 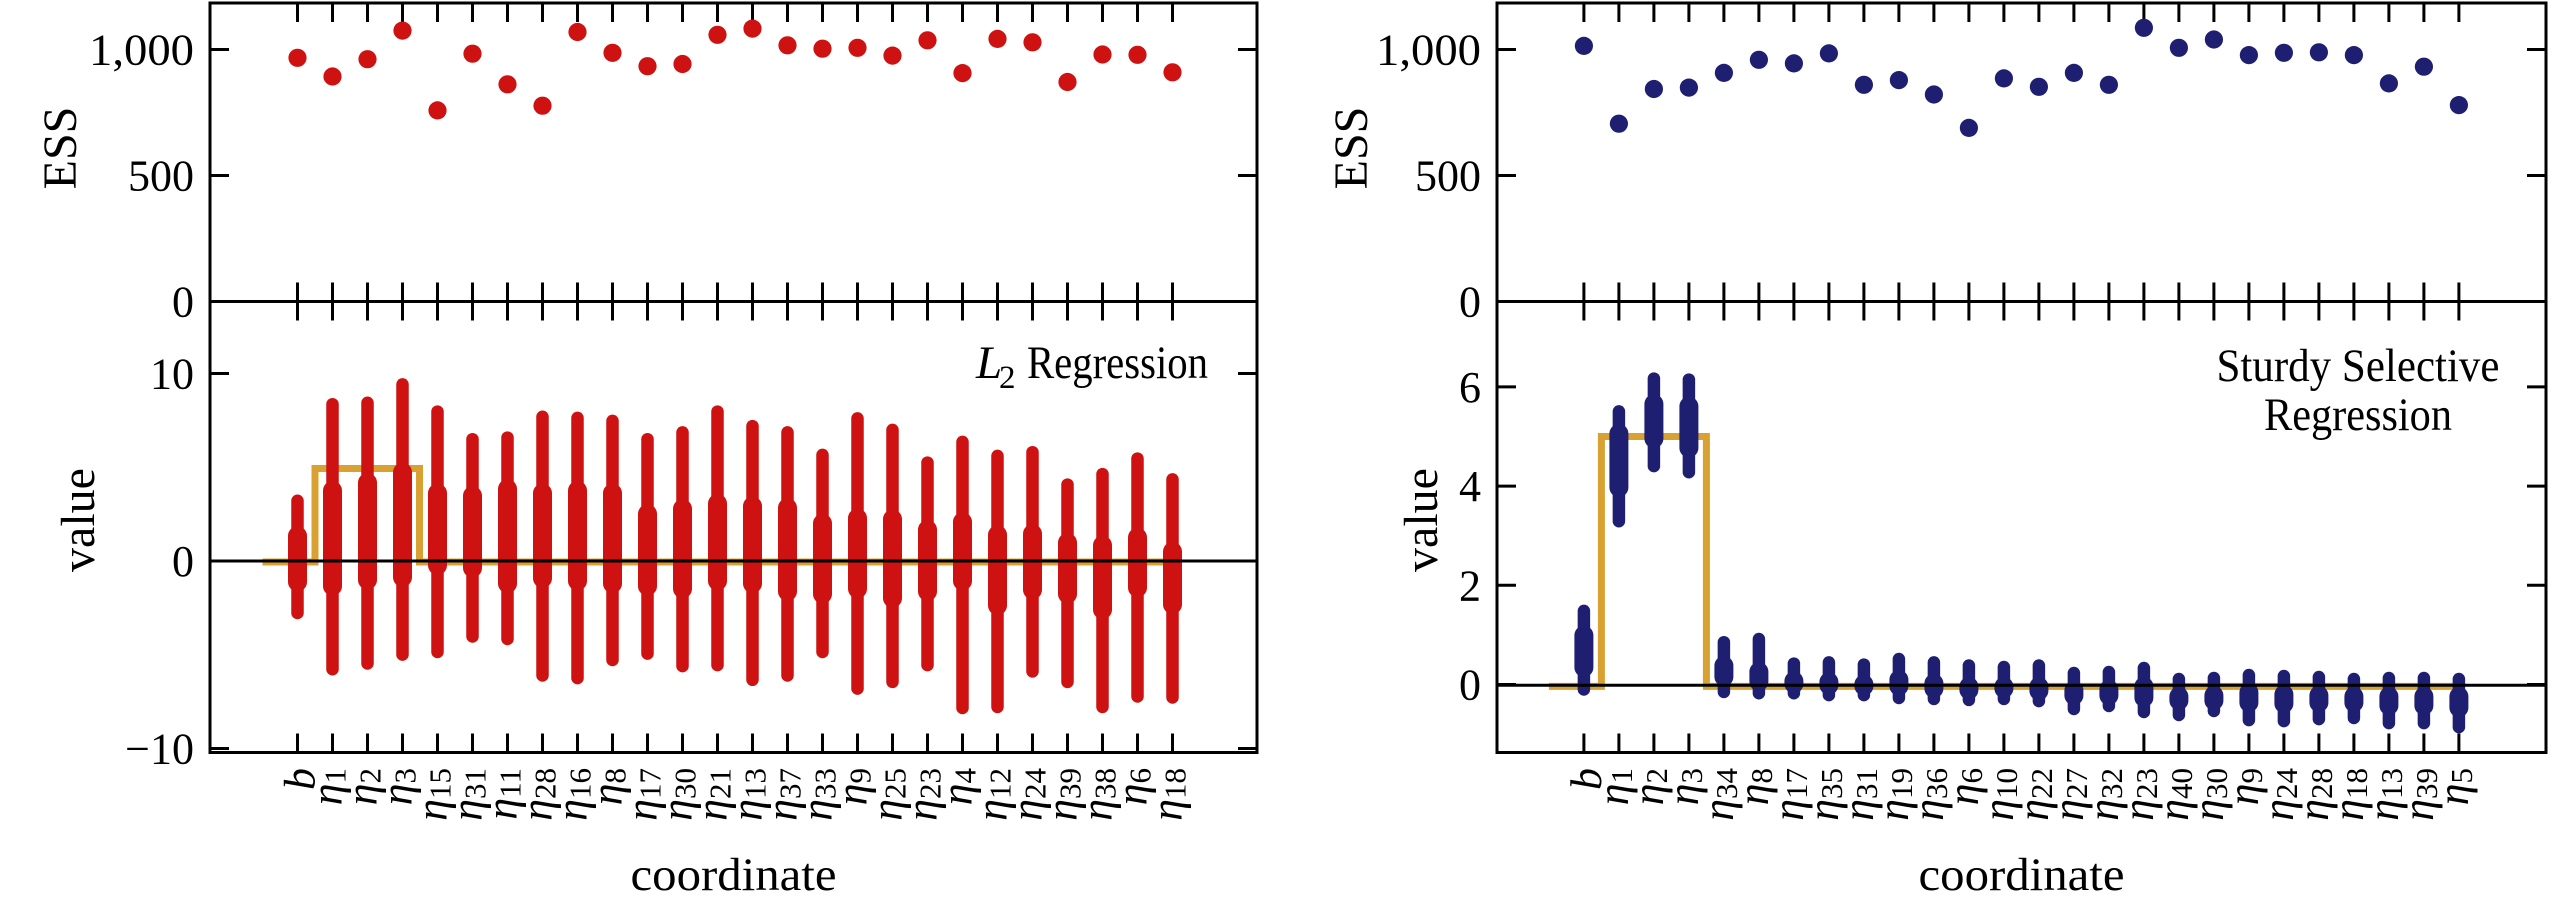 What do you see at coordinates (503, 794) in the screenshot?
I see `svg-text: η11` at bounding box center [503, 794].